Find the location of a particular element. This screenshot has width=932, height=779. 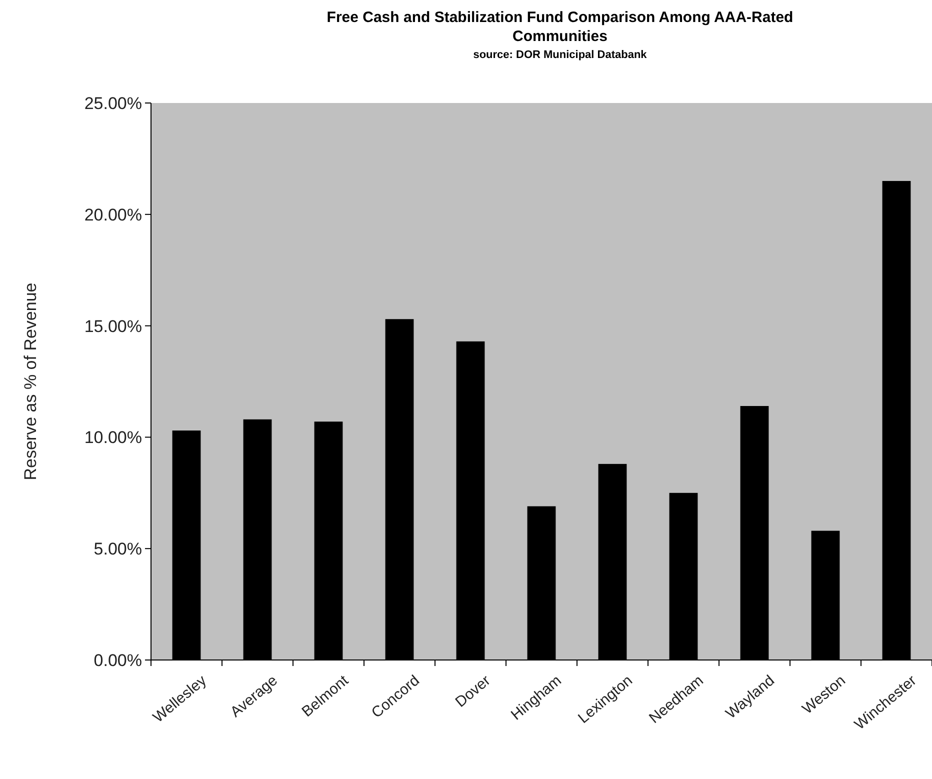

y-axis-title: Reserve as % of Revenue is located at coordinates (30, 381).